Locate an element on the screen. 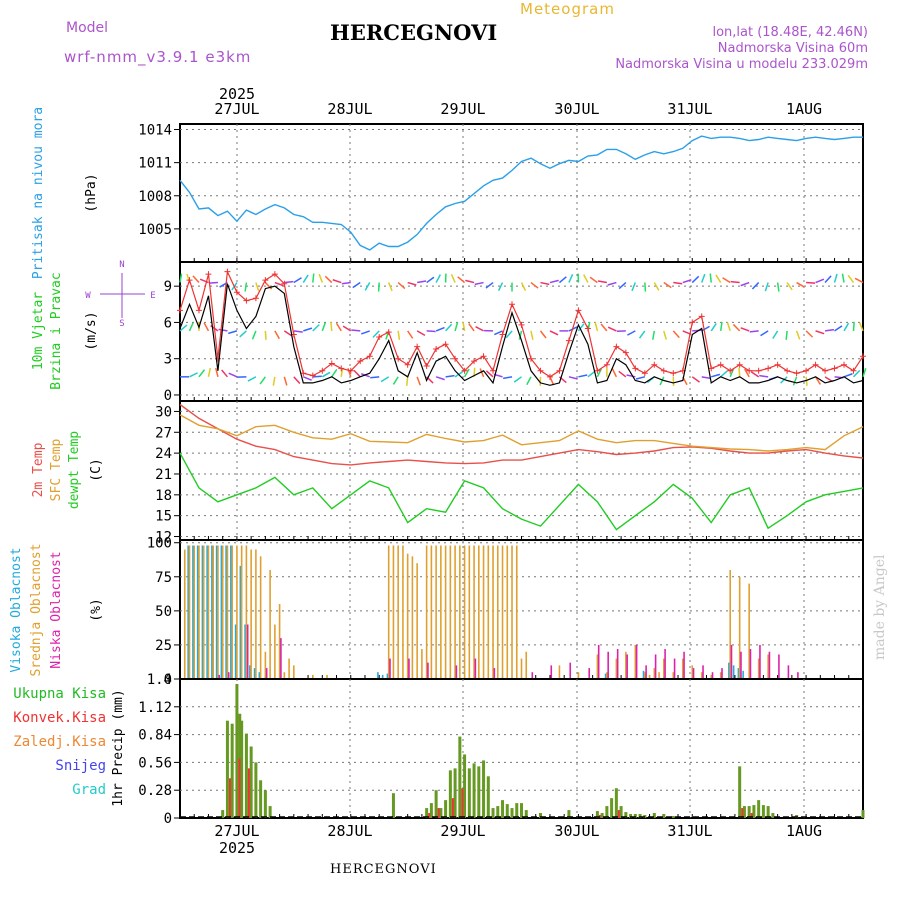  y-tick-label: 1.12 is located at coordinates (155, 708).